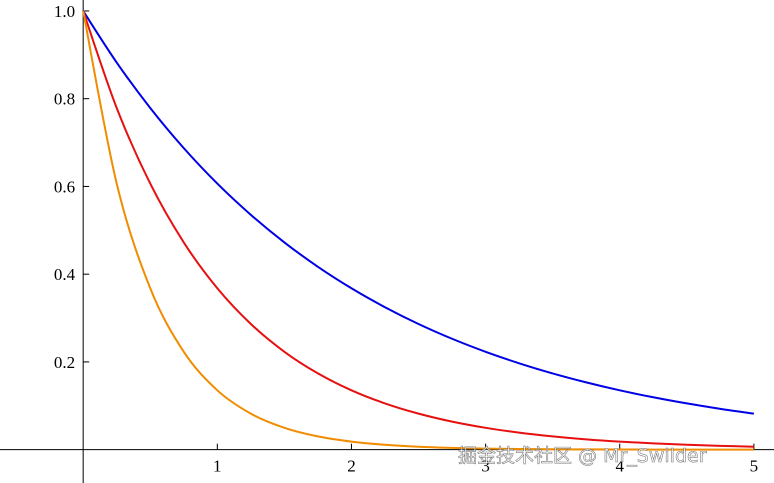 This screenshot has height=483, width=774. What do you see at coordinates (217, 466) in the screenshot?
I see `x-tick-label: 1` at bounding box center [217, 466].